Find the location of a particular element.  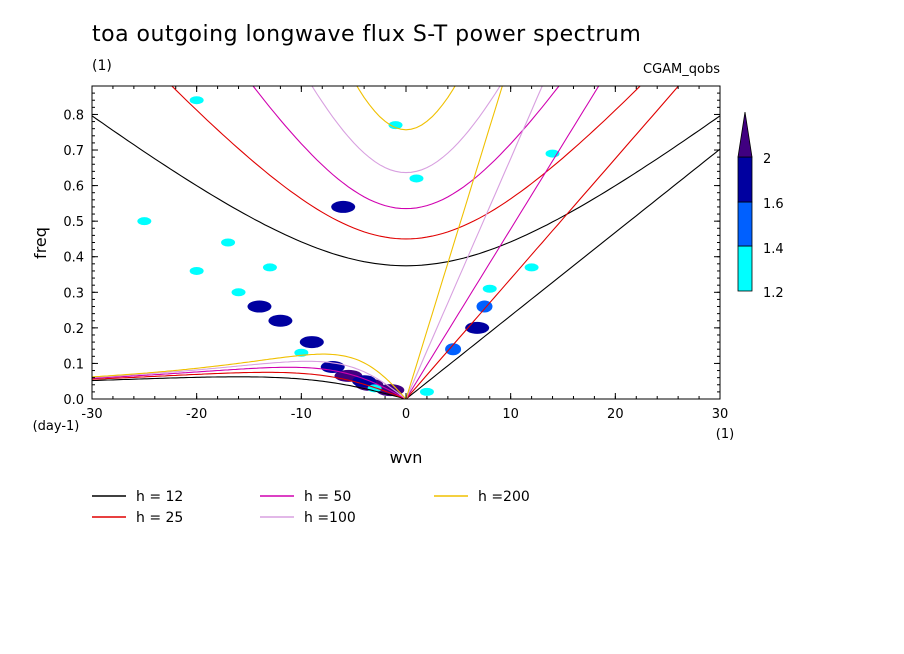

dispersion-curve-h50-gravity is located at coordinates (406, 148).